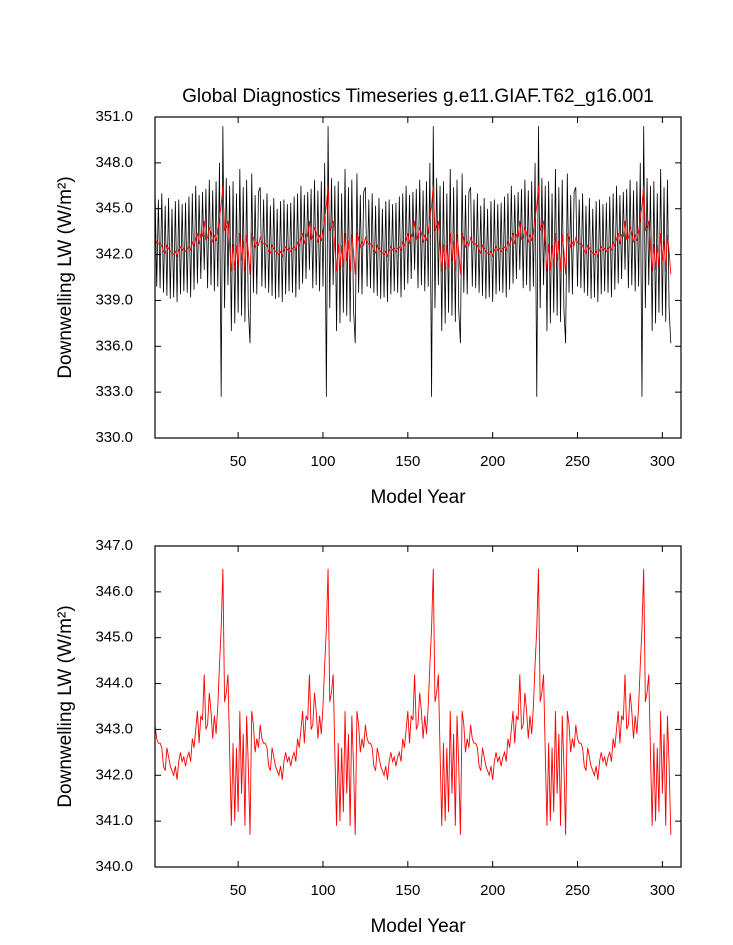  What do you see at coordinates (114, 820) in the screenshot?
I see `y-tick-label: 341.0` at bounding box center [114, 820].